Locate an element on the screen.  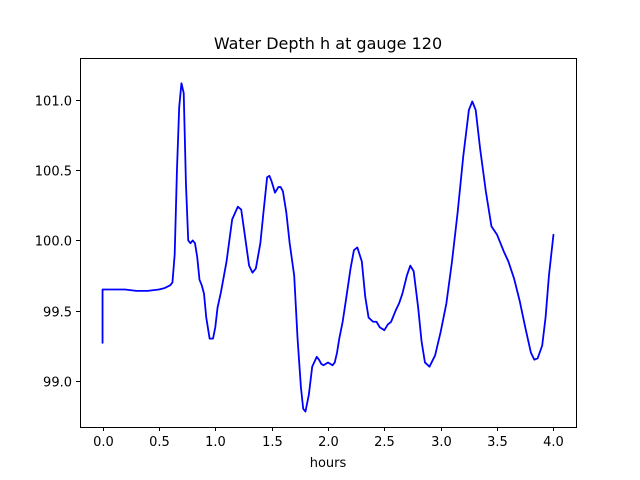
x-axis: 0.0 0.5 1.0 1.5 2.0 2.5 3.0 3.5 4.0 is located at coordinates (328, 438).